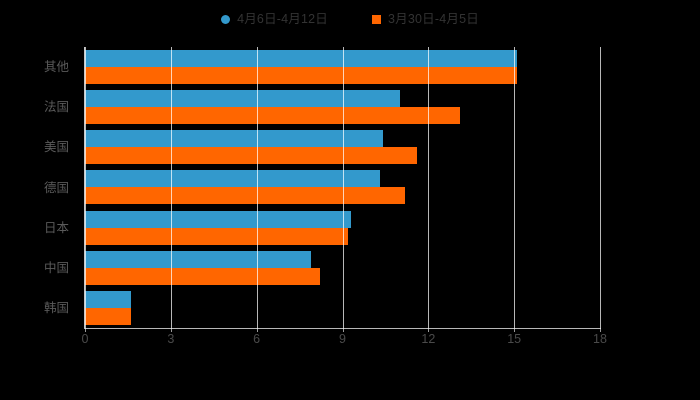  Describe the element at coordinates (56, 227) in the screenshot. I see `y-axis-tick-label: 日本` at that location.